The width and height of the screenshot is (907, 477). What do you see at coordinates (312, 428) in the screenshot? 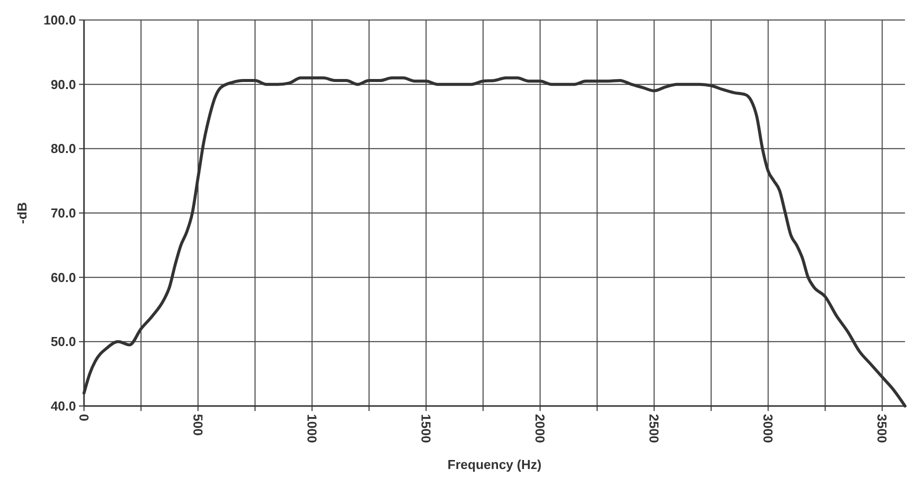
I see `x-tick-label: 1000` at bounding box center [312, 428].